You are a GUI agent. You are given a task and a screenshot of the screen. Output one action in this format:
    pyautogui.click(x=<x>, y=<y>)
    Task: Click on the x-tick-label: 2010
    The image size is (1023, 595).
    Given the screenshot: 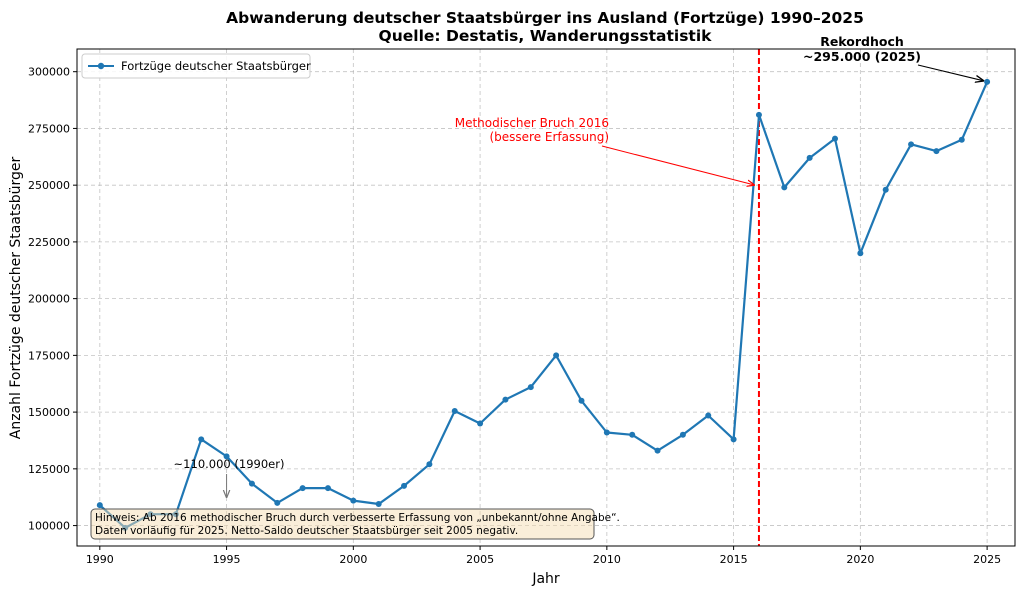 What is the action you would take?
    pyautogui.click(x=607, y=559)
    